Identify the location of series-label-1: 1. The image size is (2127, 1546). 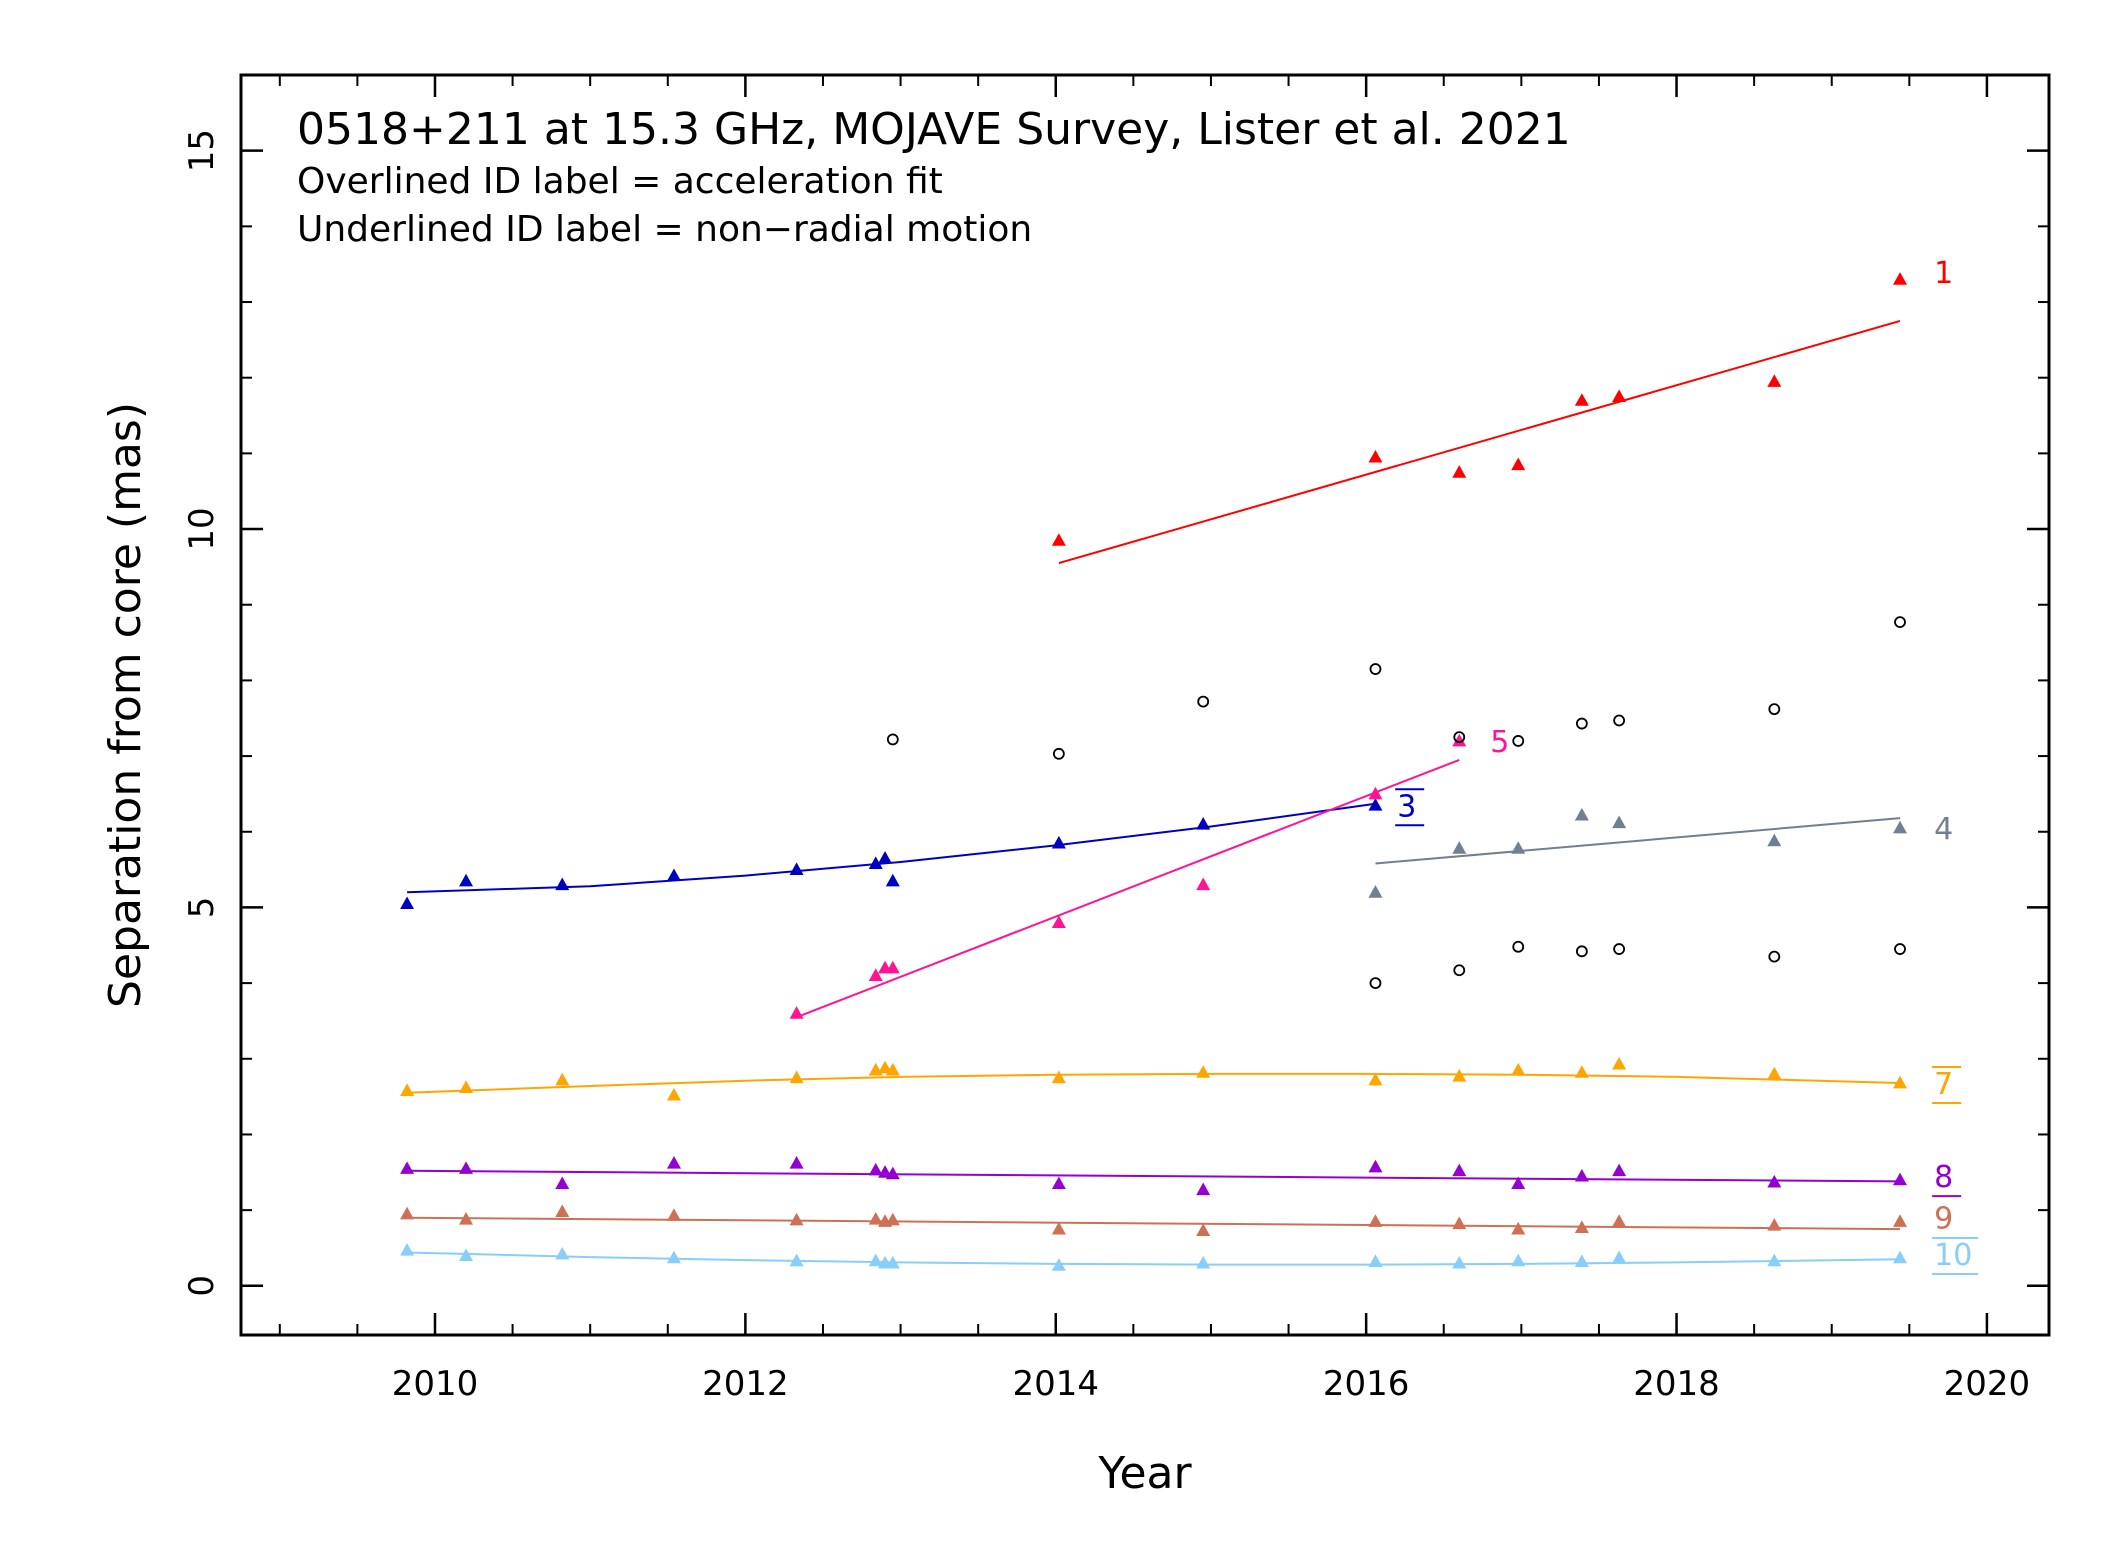
(1943, 273).